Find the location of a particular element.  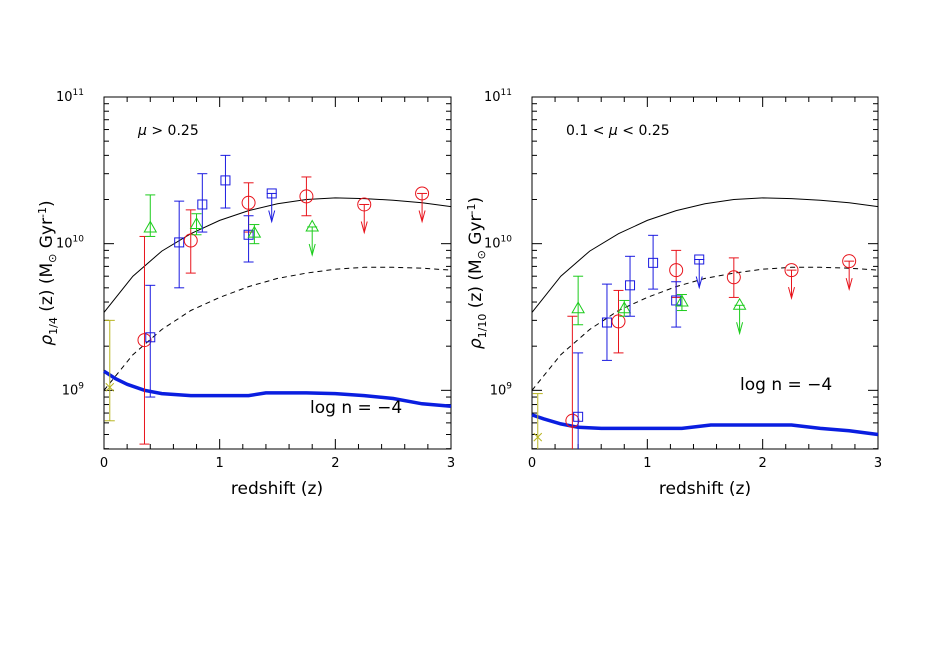

x-tick-labels: 0 1 2 3 is located at coordinates (705, 463).